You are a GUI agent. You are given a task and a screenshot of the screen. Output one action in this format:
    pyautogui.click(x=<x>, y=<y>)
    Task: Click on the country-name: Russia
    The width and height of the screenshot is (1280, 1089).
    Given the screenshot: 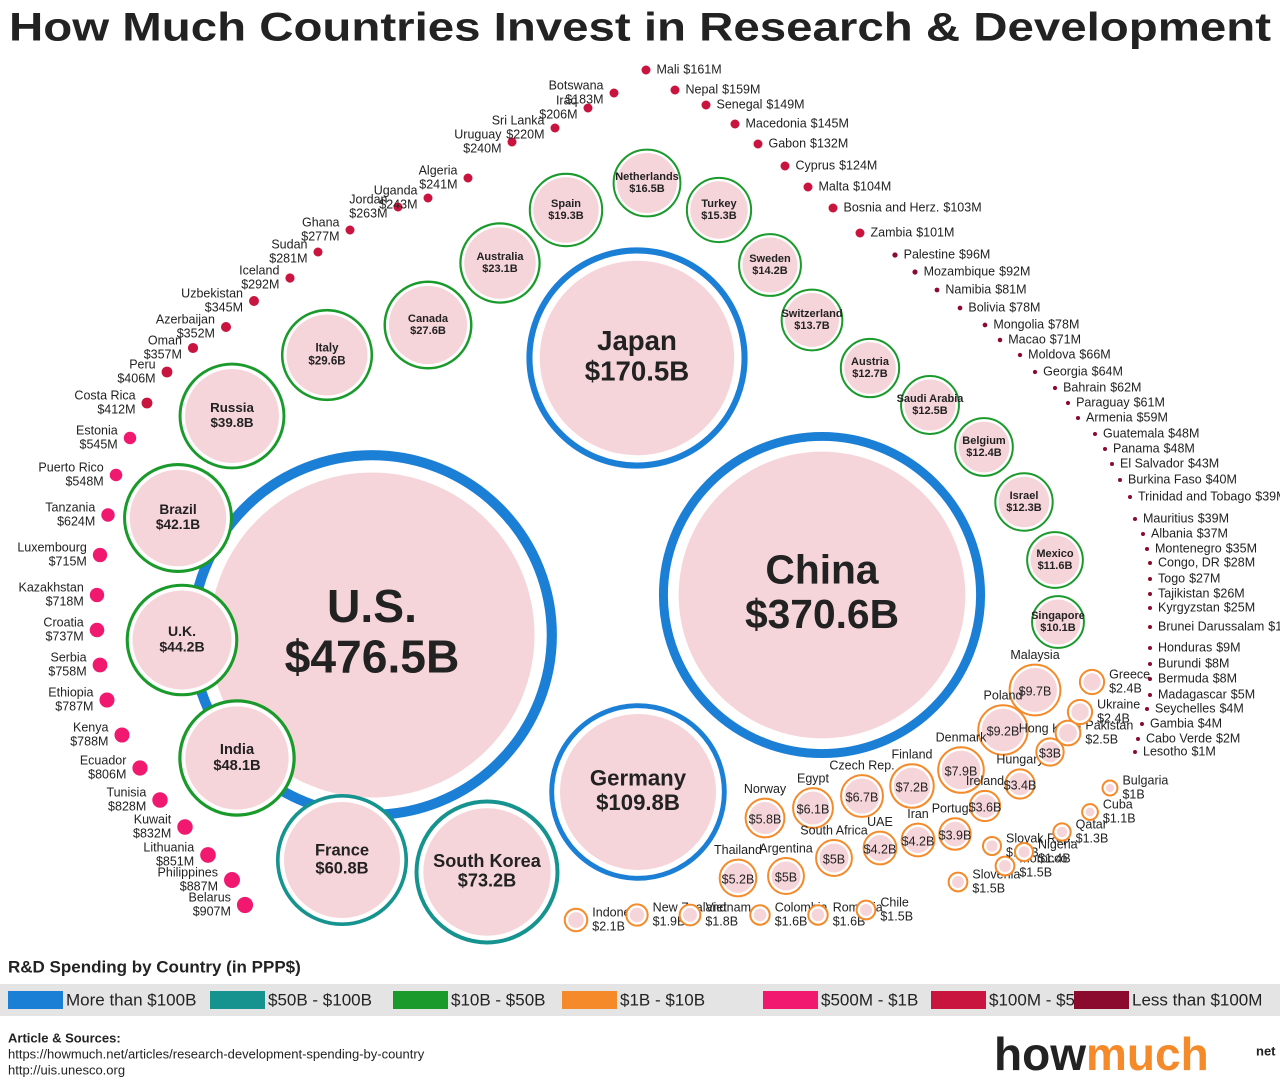 What is the action you would take?
    pyautogui.click(x=232, y=407)
    